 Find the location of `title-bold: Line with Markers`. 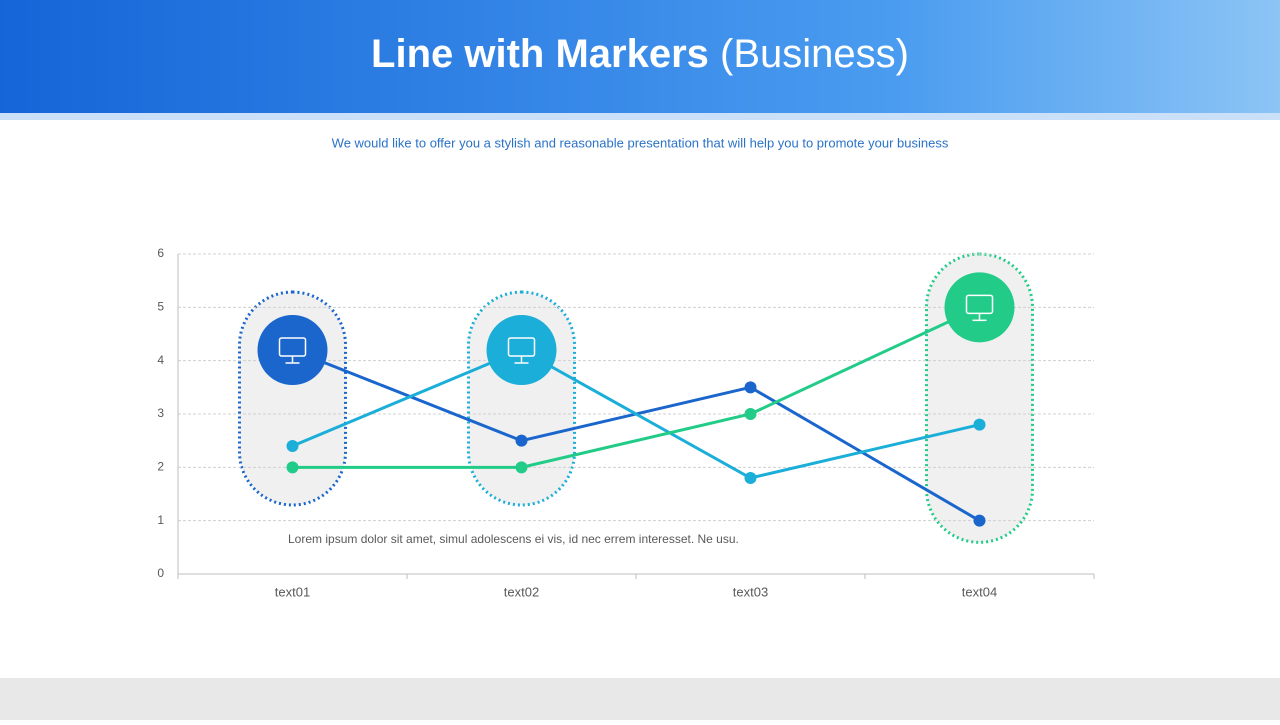

title-bold: Line with Markers is located at coordinates (540, 54).